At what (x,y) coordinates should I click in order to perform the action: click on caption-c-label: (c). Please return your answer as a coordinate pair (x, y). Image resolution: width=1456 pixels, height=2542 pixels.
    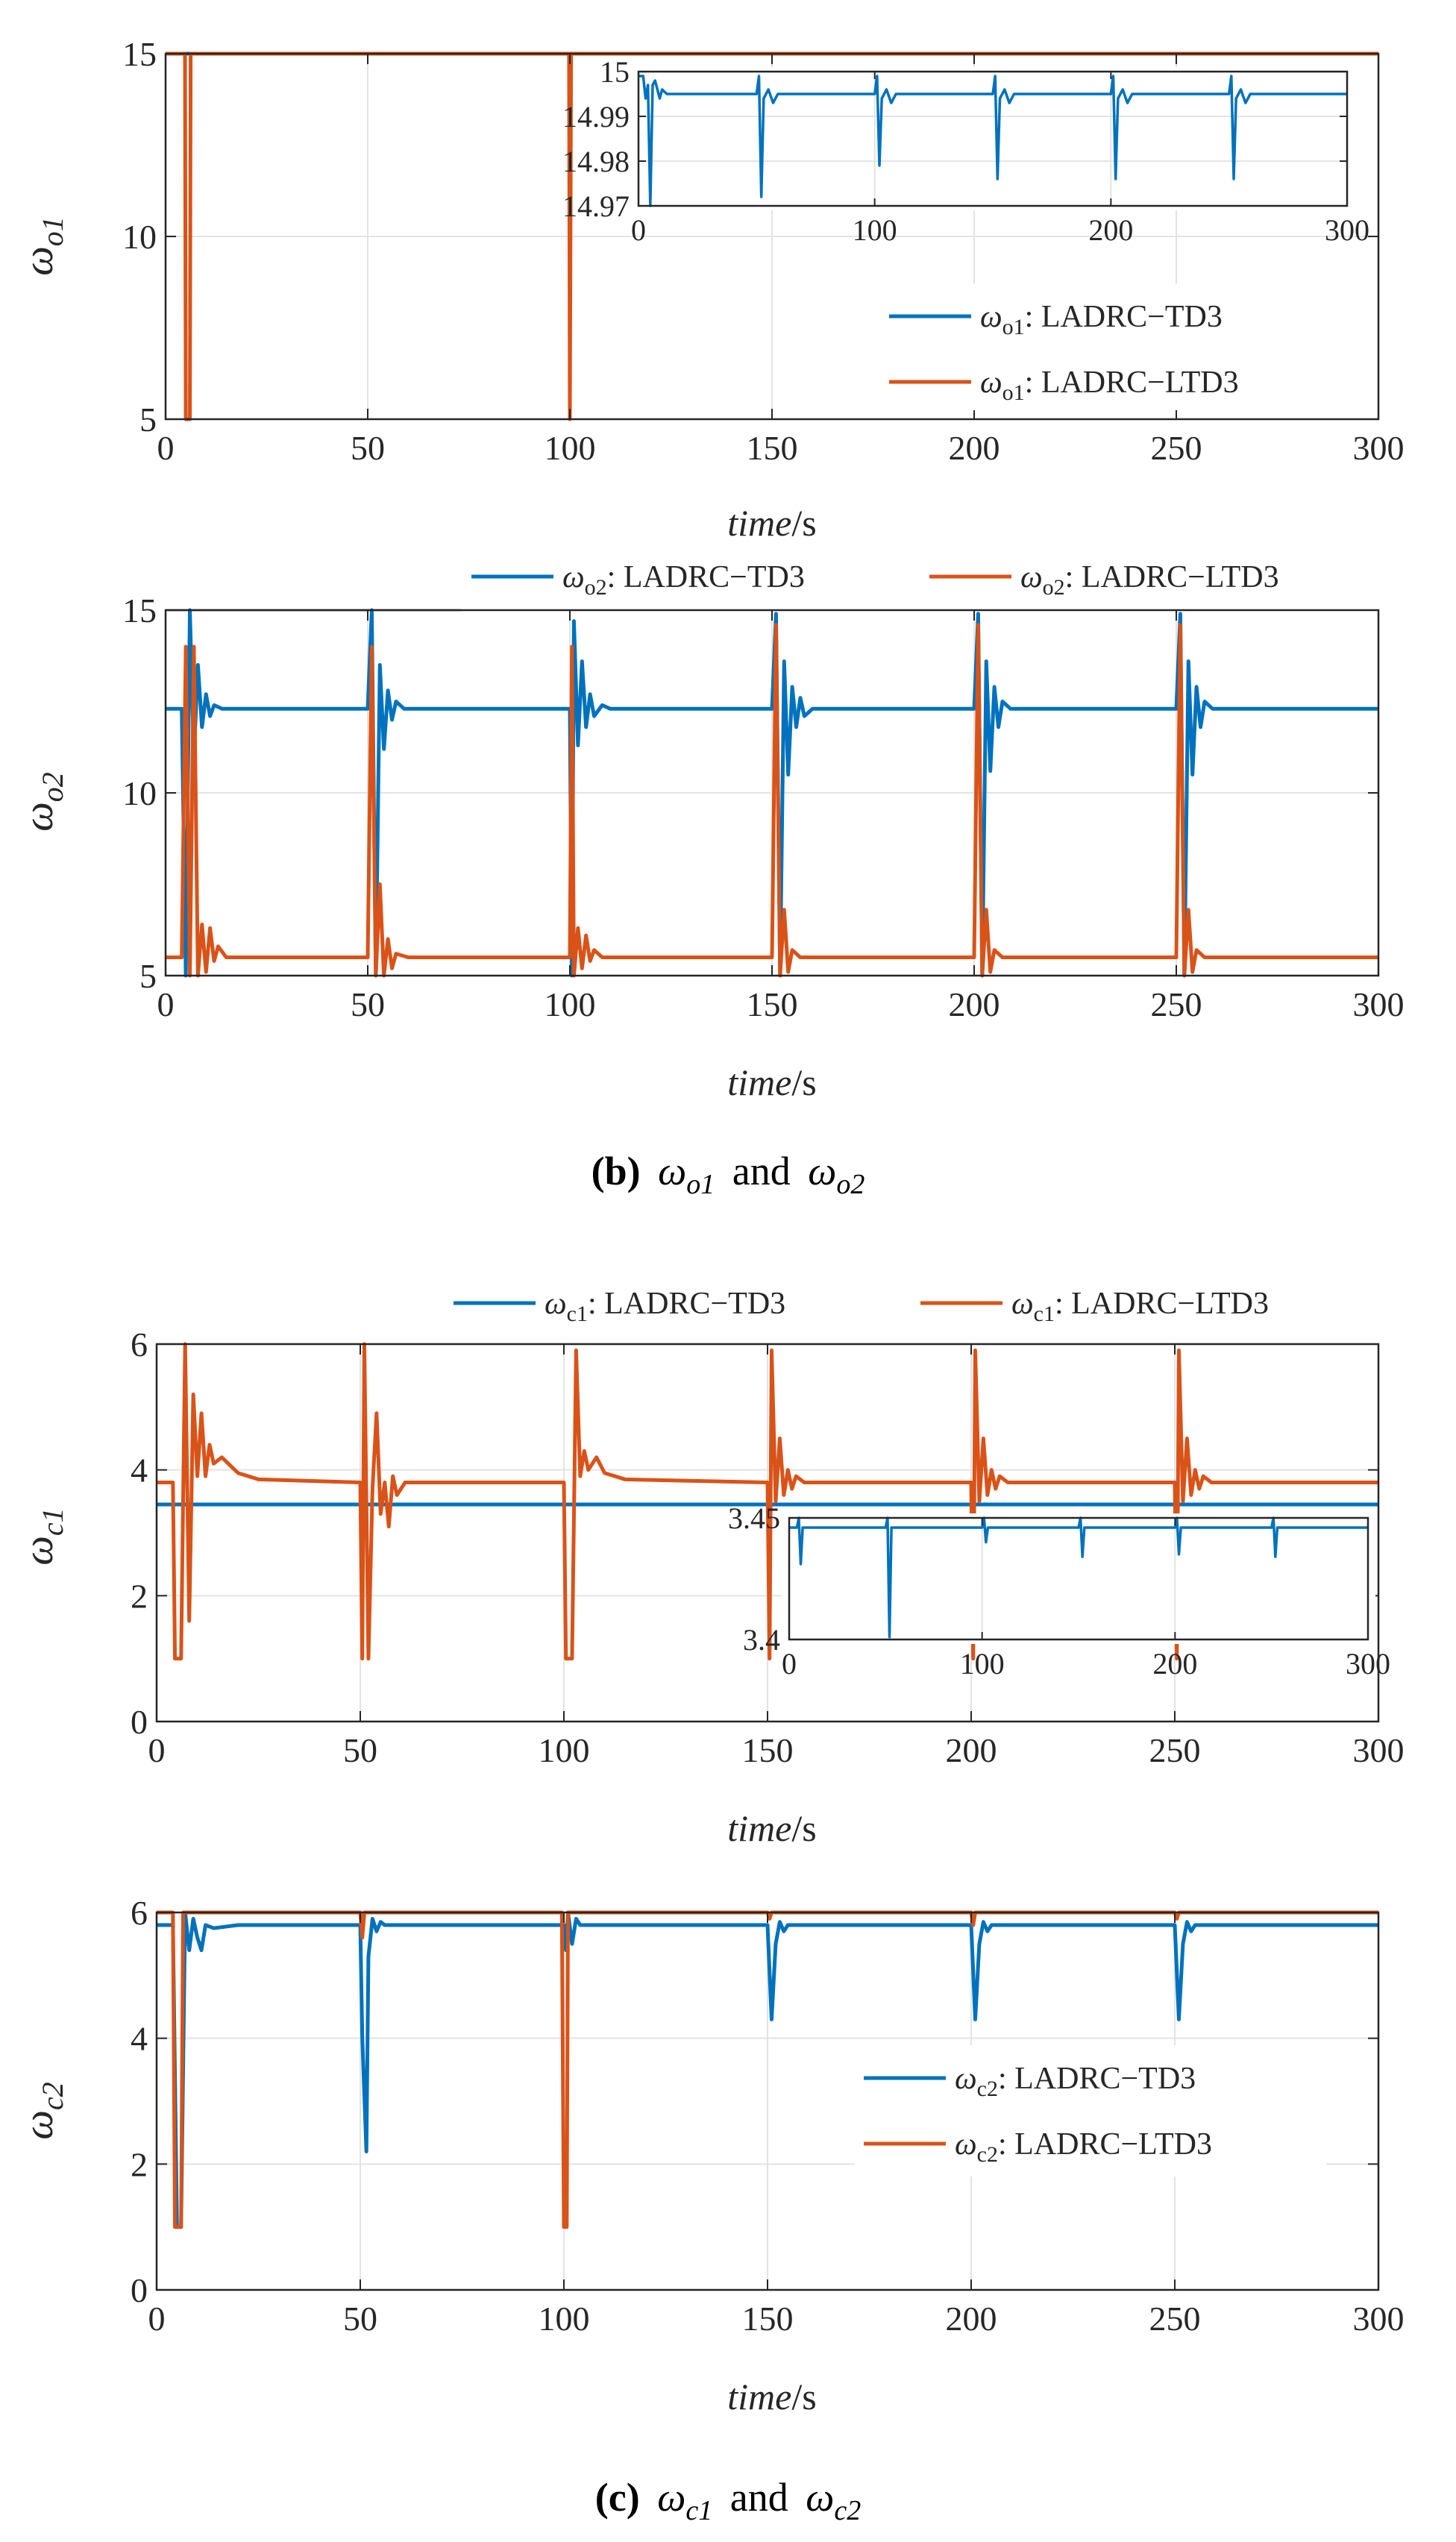
    Looking at the image, I should click on (617, 2497).